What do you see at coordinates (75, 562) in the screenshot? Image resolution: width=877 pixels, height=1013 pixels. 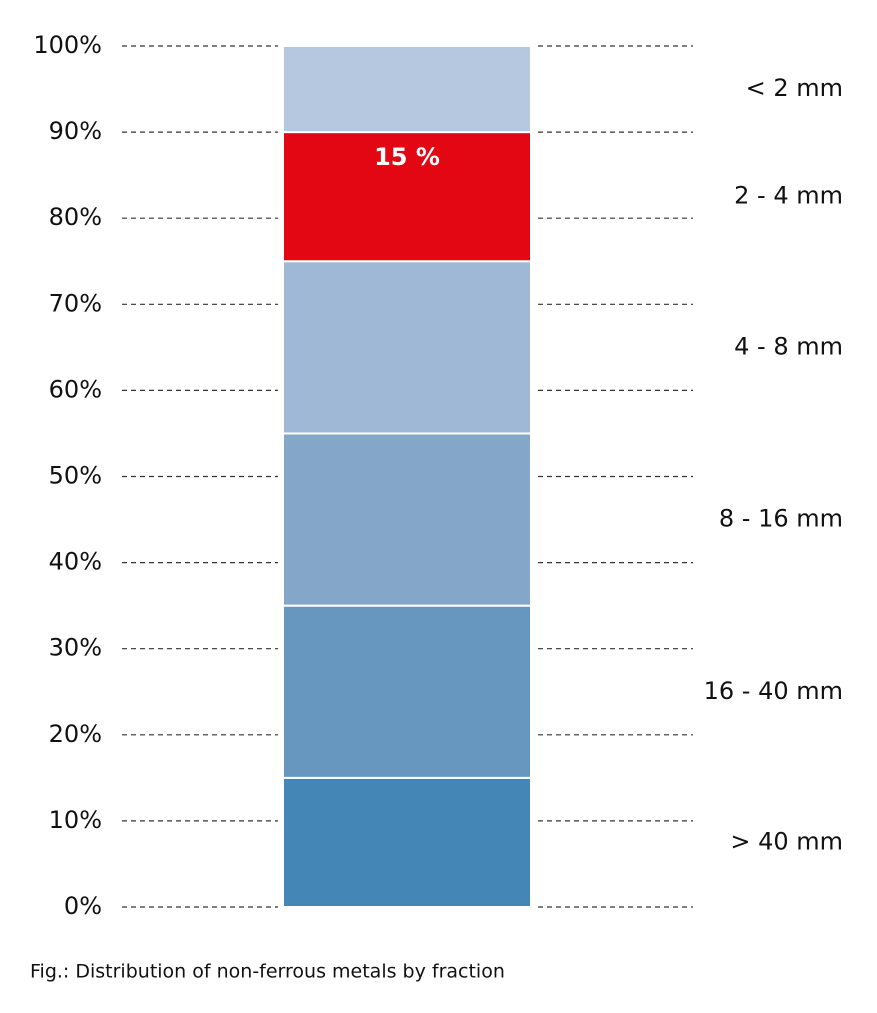 I see `y-tick-label: 40%` at bounding box center [75, 562].